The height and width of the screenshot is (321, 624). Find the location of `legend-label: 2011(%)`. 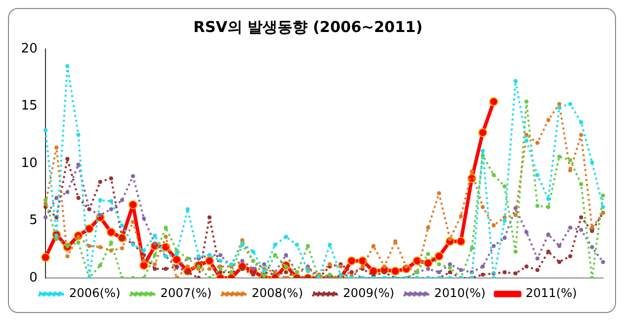

legend-label: 2011(%) is located at coordinates (551, 293).